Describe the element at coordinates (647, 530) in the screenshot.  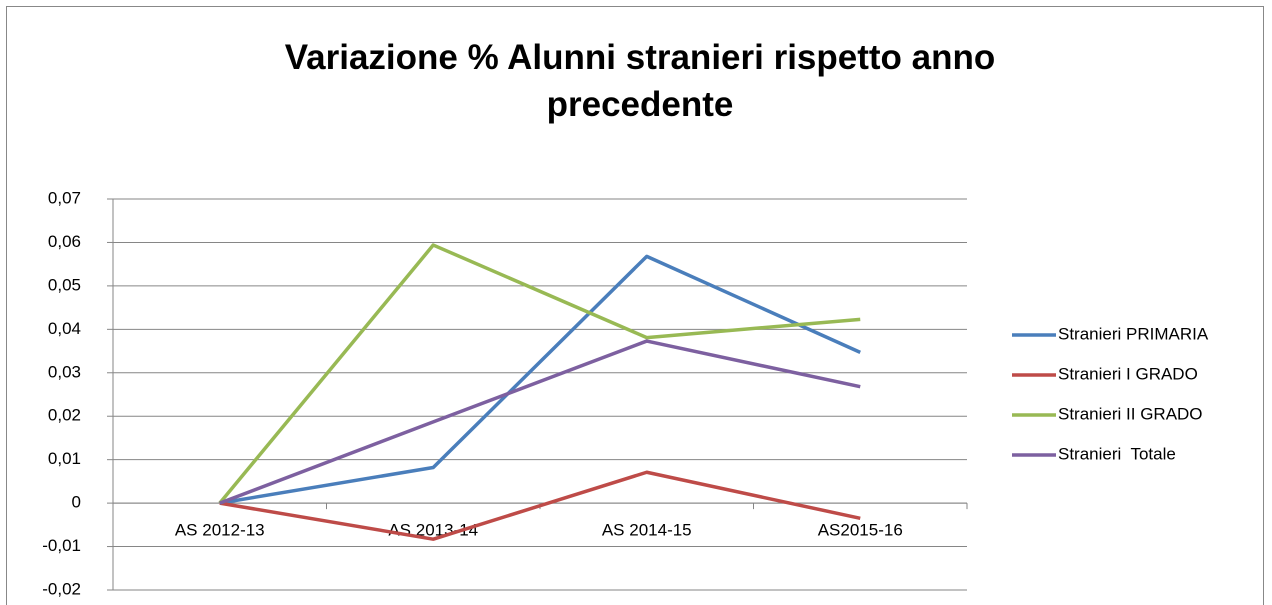
I see `x-tick-label: AS 2014-15` at that location.